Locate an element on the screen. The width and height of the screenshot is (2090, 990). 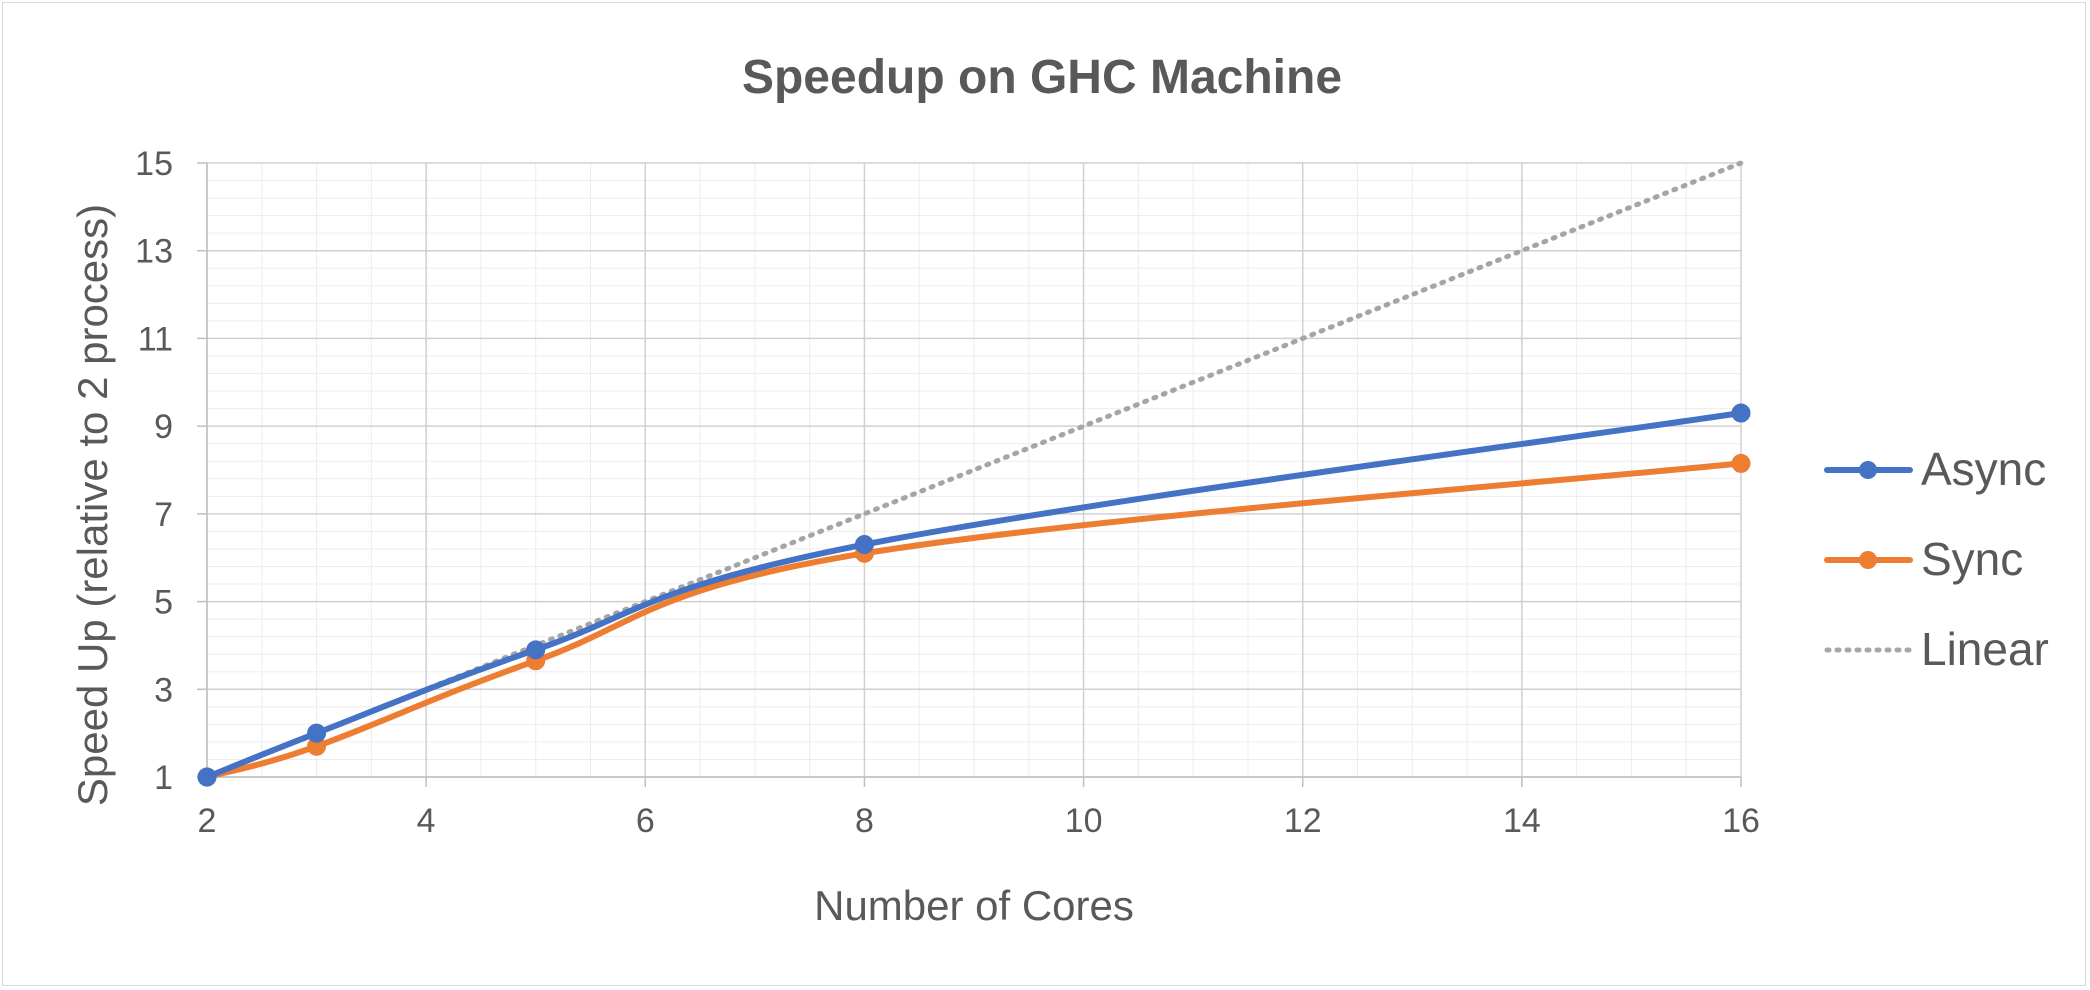
legend-item-linear: Linear is located at coordinates (1936, 649).